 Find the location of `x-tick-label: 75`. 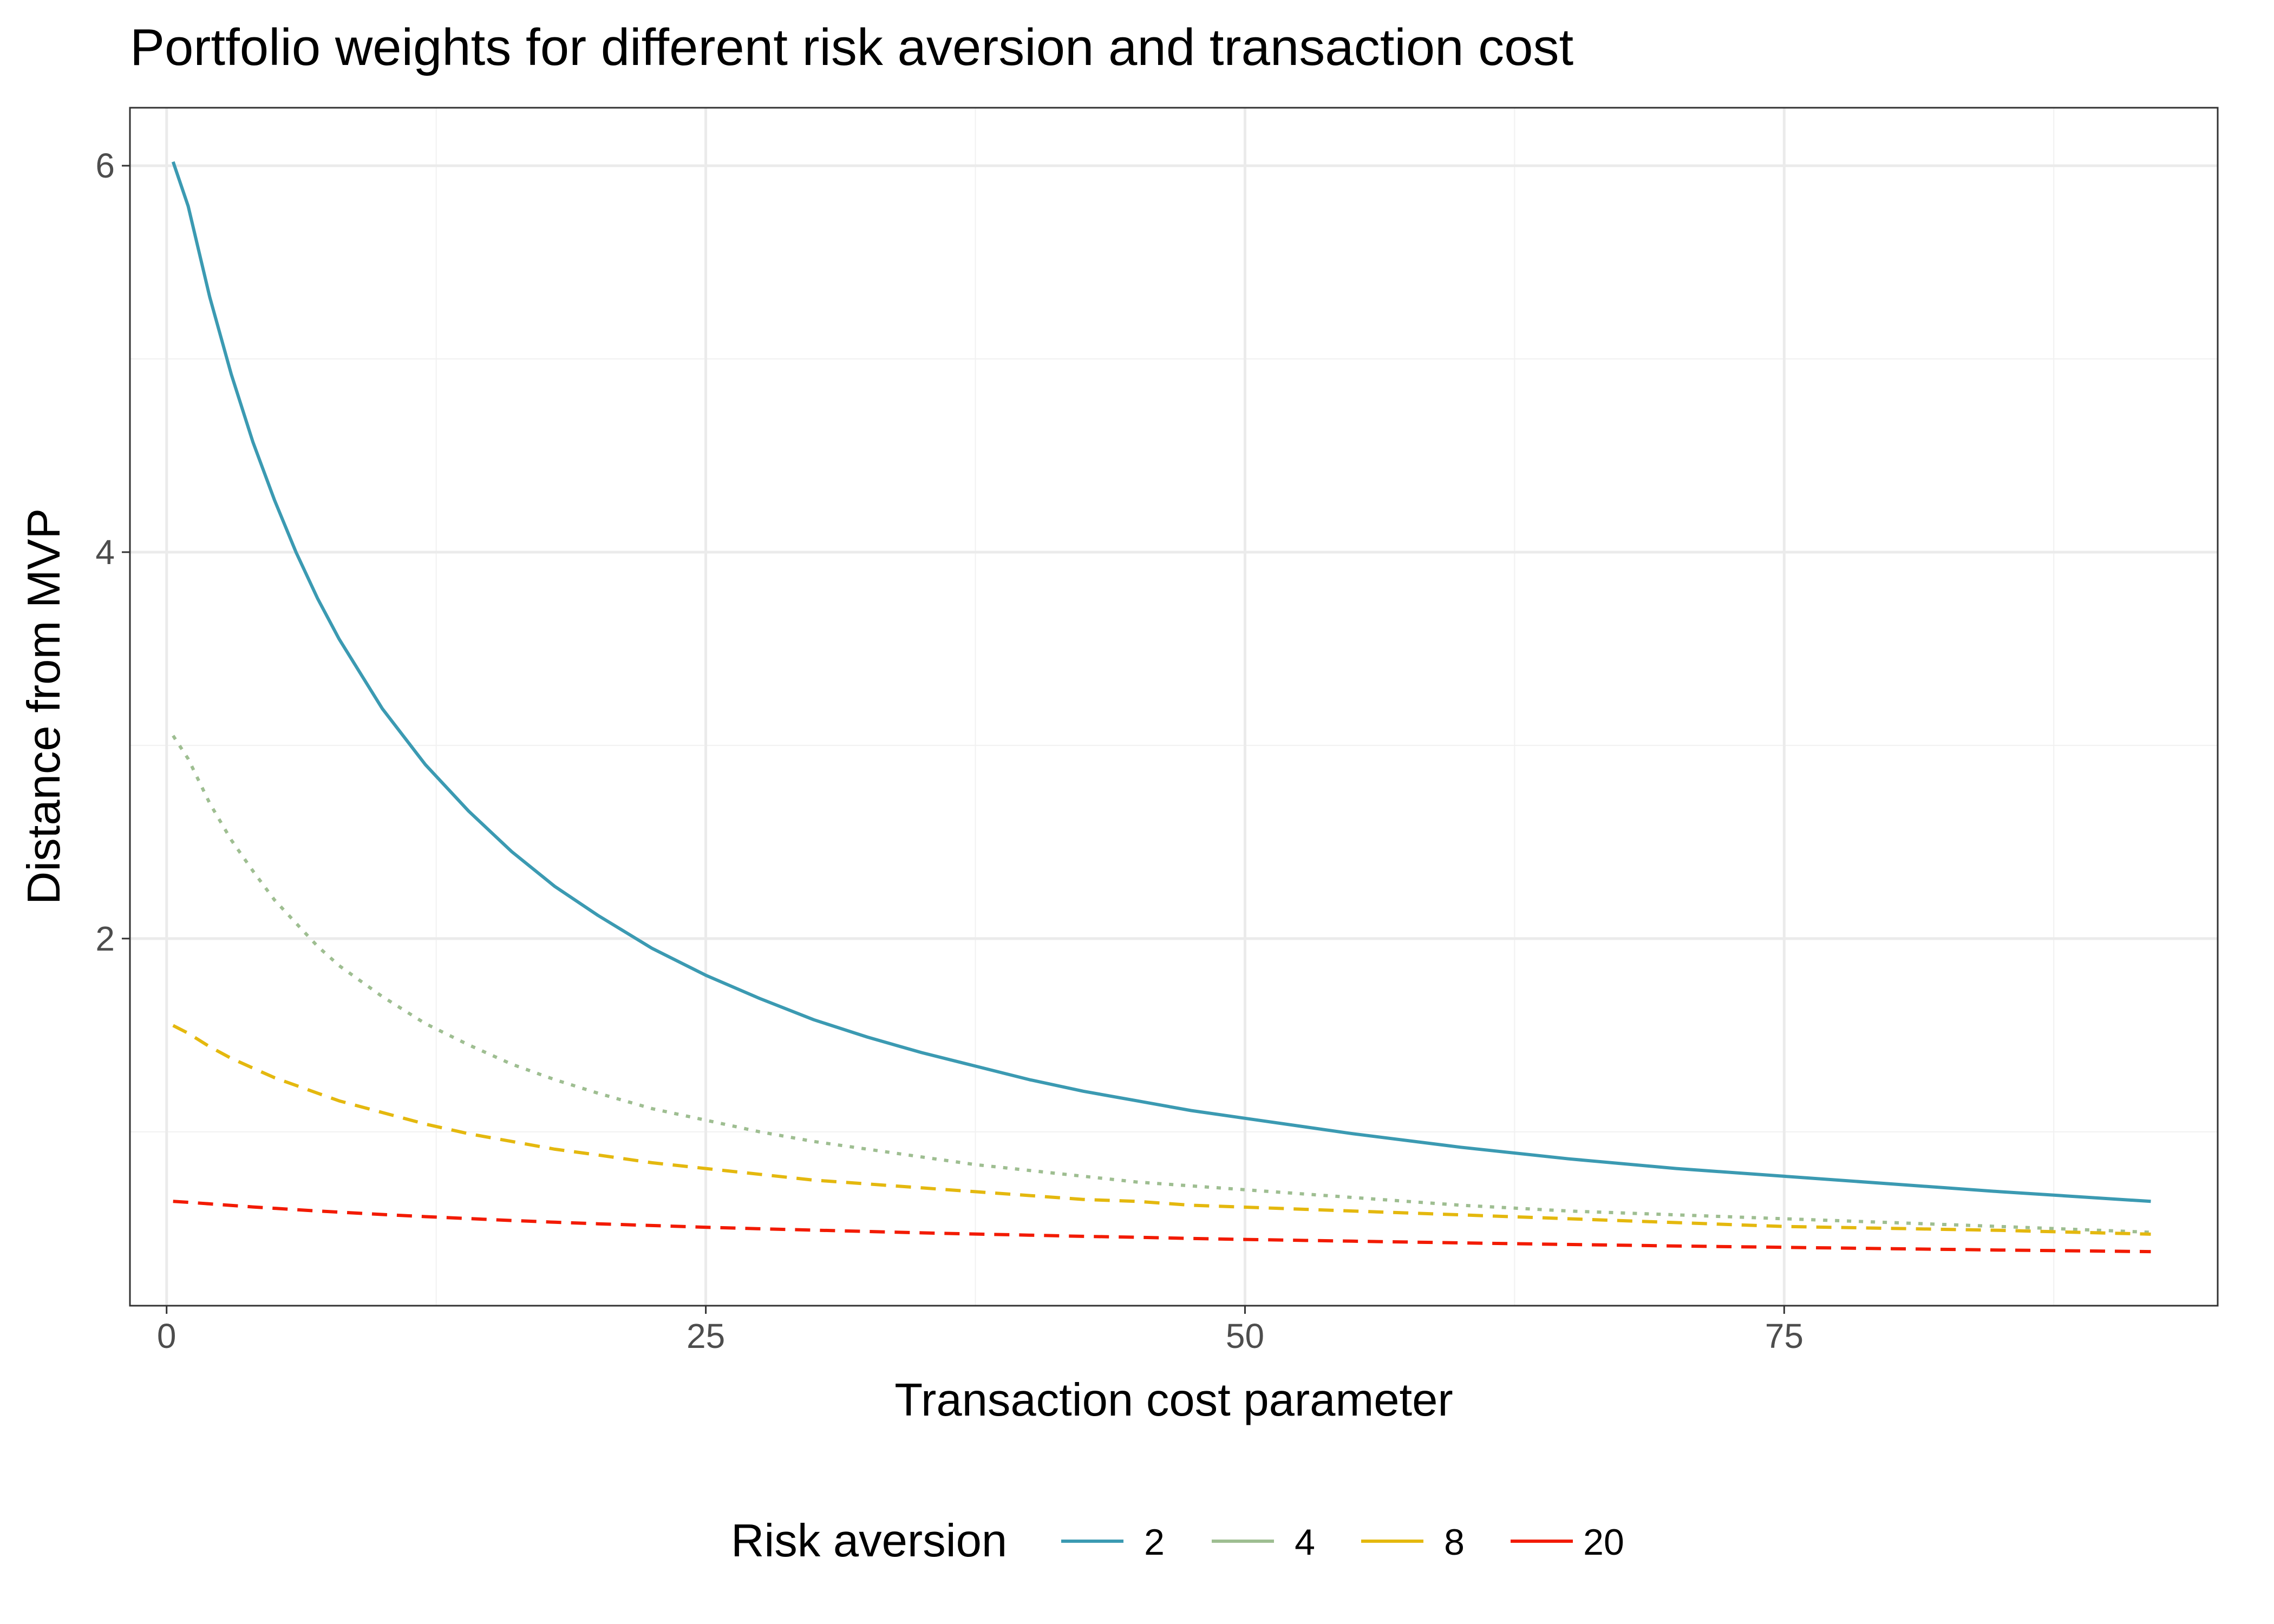

x-tick-label: 75 is located at coordinates (1784, 1336).